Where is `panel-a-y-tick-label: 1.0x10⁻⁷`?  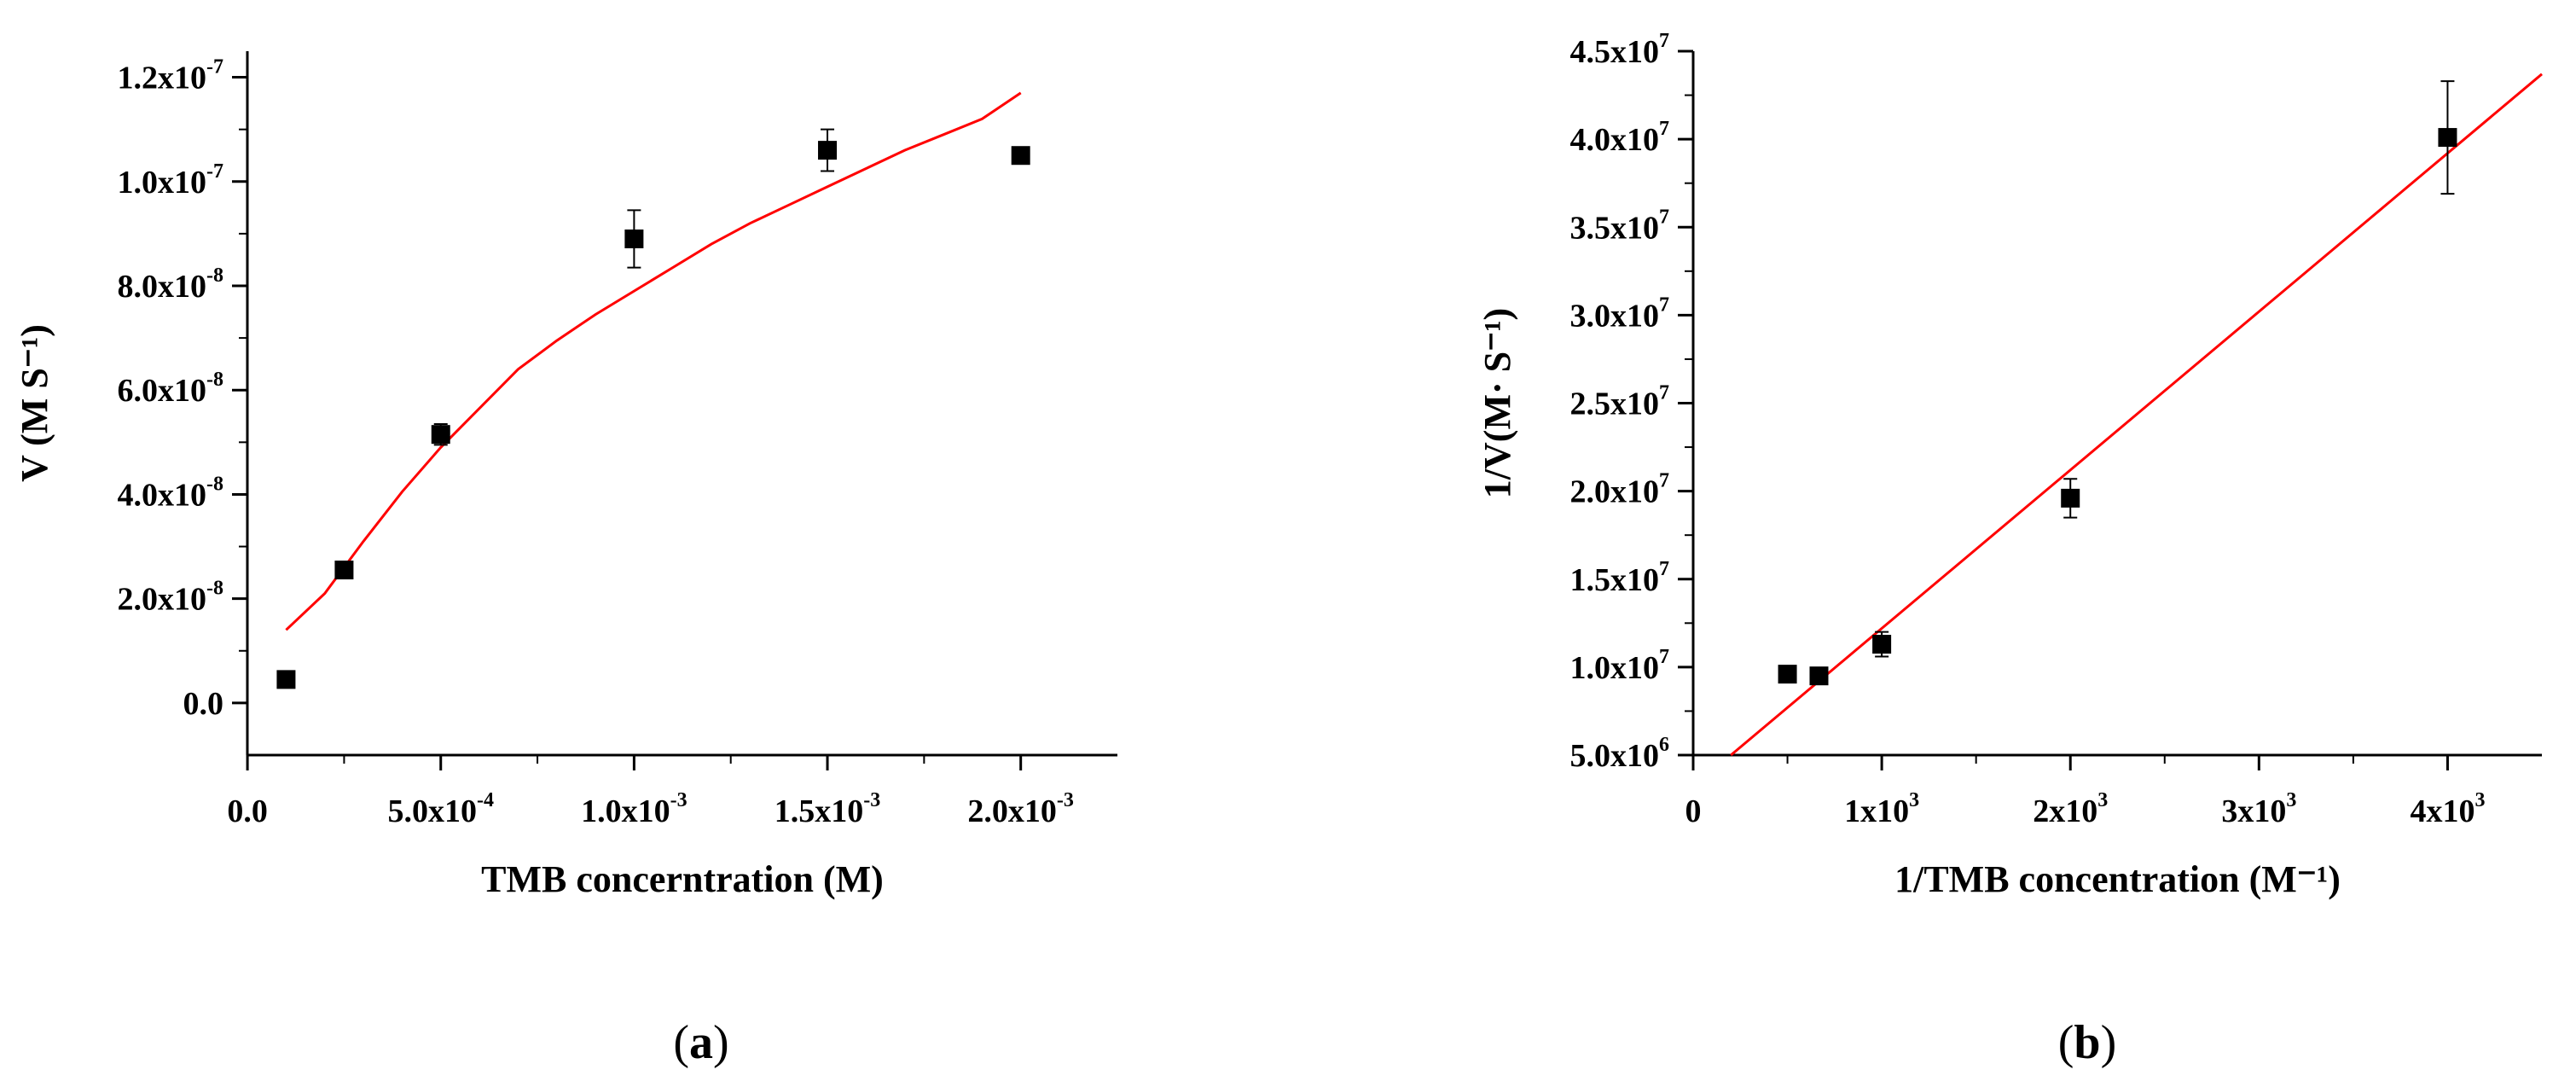 panel-a-y-tick-label: 1.0x10⁻⁷ is located at coordinates (171, 181).